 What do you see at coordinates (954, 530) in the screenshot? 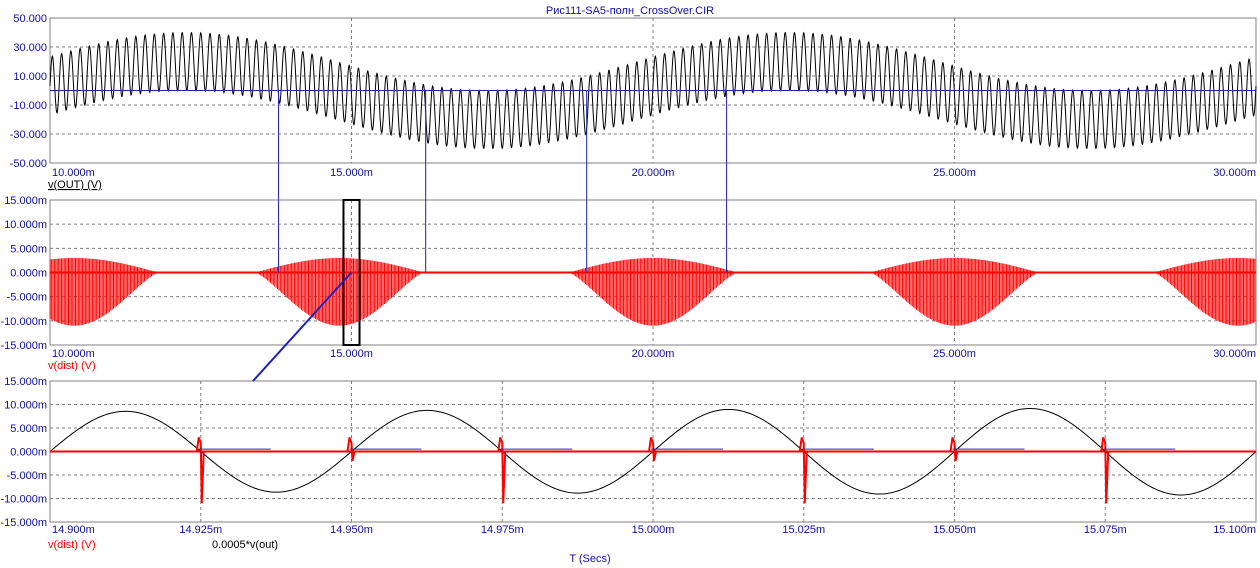
I see `x-tick-label: 15.050m` at bounding box center [954, 530].